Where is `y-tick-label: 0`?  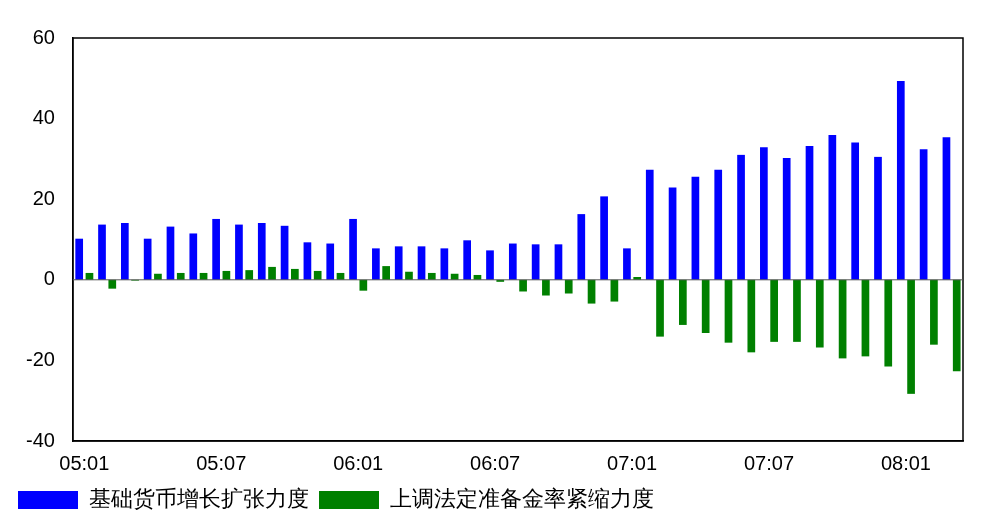
y-tick-label: 0 is located at coordinates (49, 278).